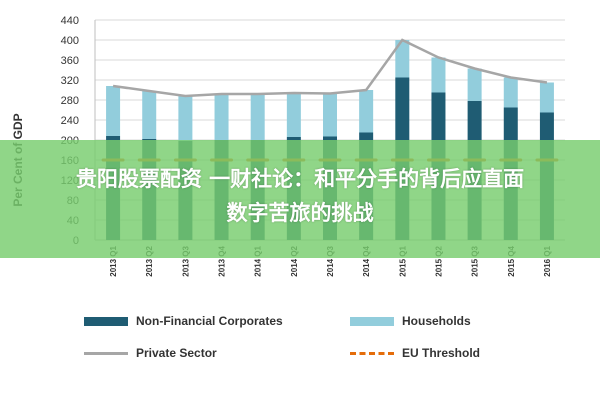 The width and height of the screenshot is (600, 400). Describe the element at coordinates (70, 121) in the screenshot. I see `y-tick-label: 240` at that location.